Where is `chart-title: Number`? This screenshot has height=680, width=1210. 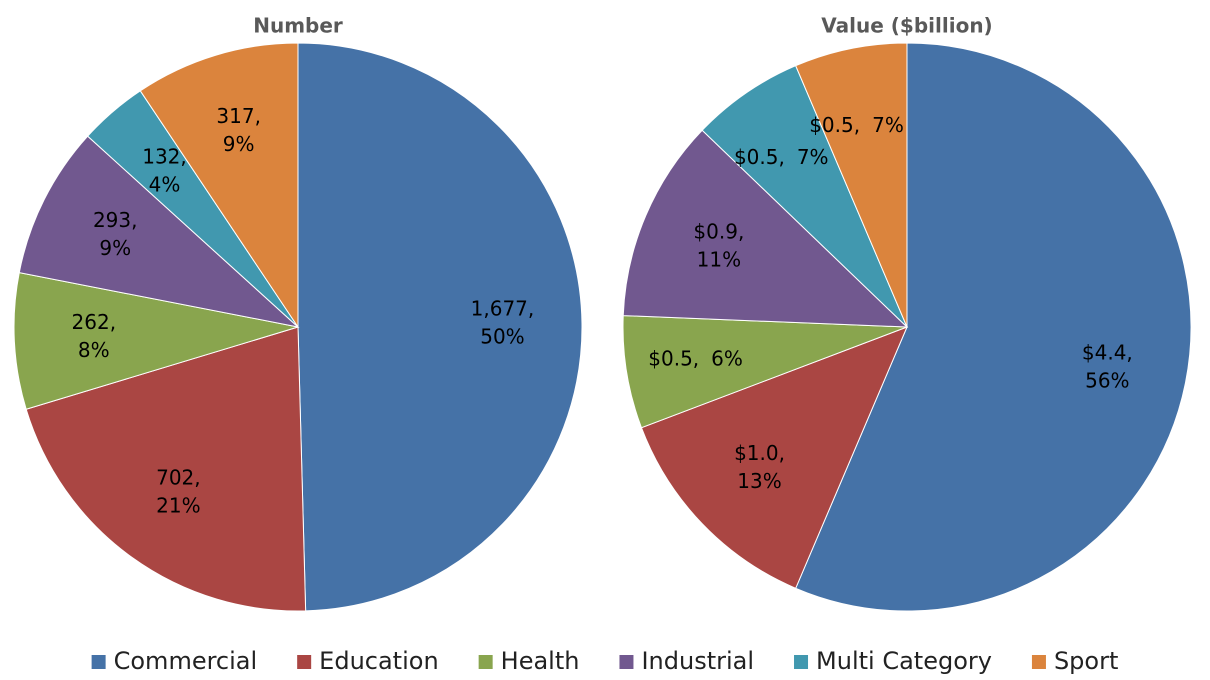
chart-title: Number is located at coordinates (298, 26).